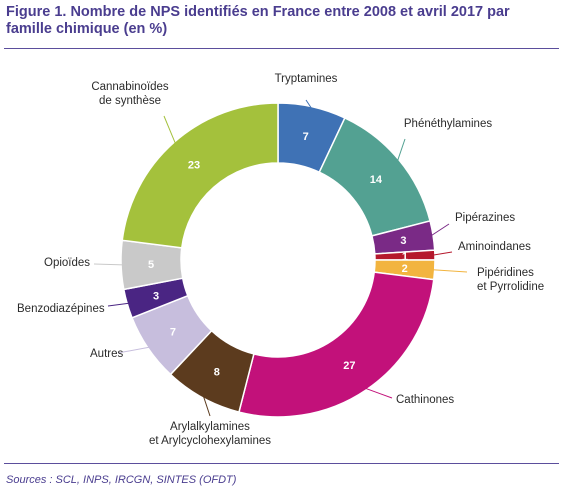 The width and height of the screenshot is (563, 503). I want to click on slice-cannabinoides-de-synthese, so click(200, 175).